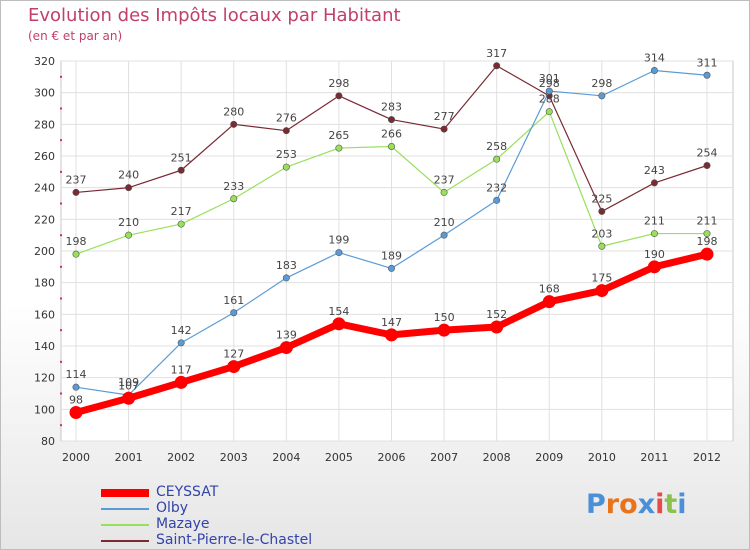 This screenshot has height=550, width=750. Describe the element at coordinates (601, 278) in the screenshot. I see `data-label: 175` at that location.